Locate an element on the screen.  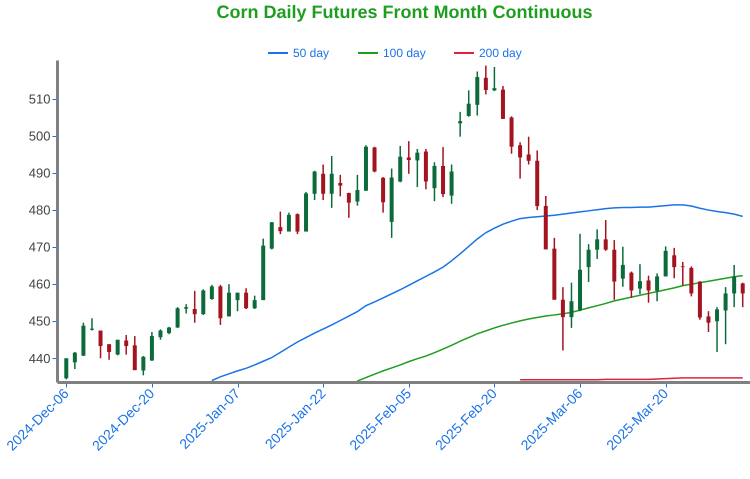
y-tick-label: 450 is located at coordinates (39, 321).